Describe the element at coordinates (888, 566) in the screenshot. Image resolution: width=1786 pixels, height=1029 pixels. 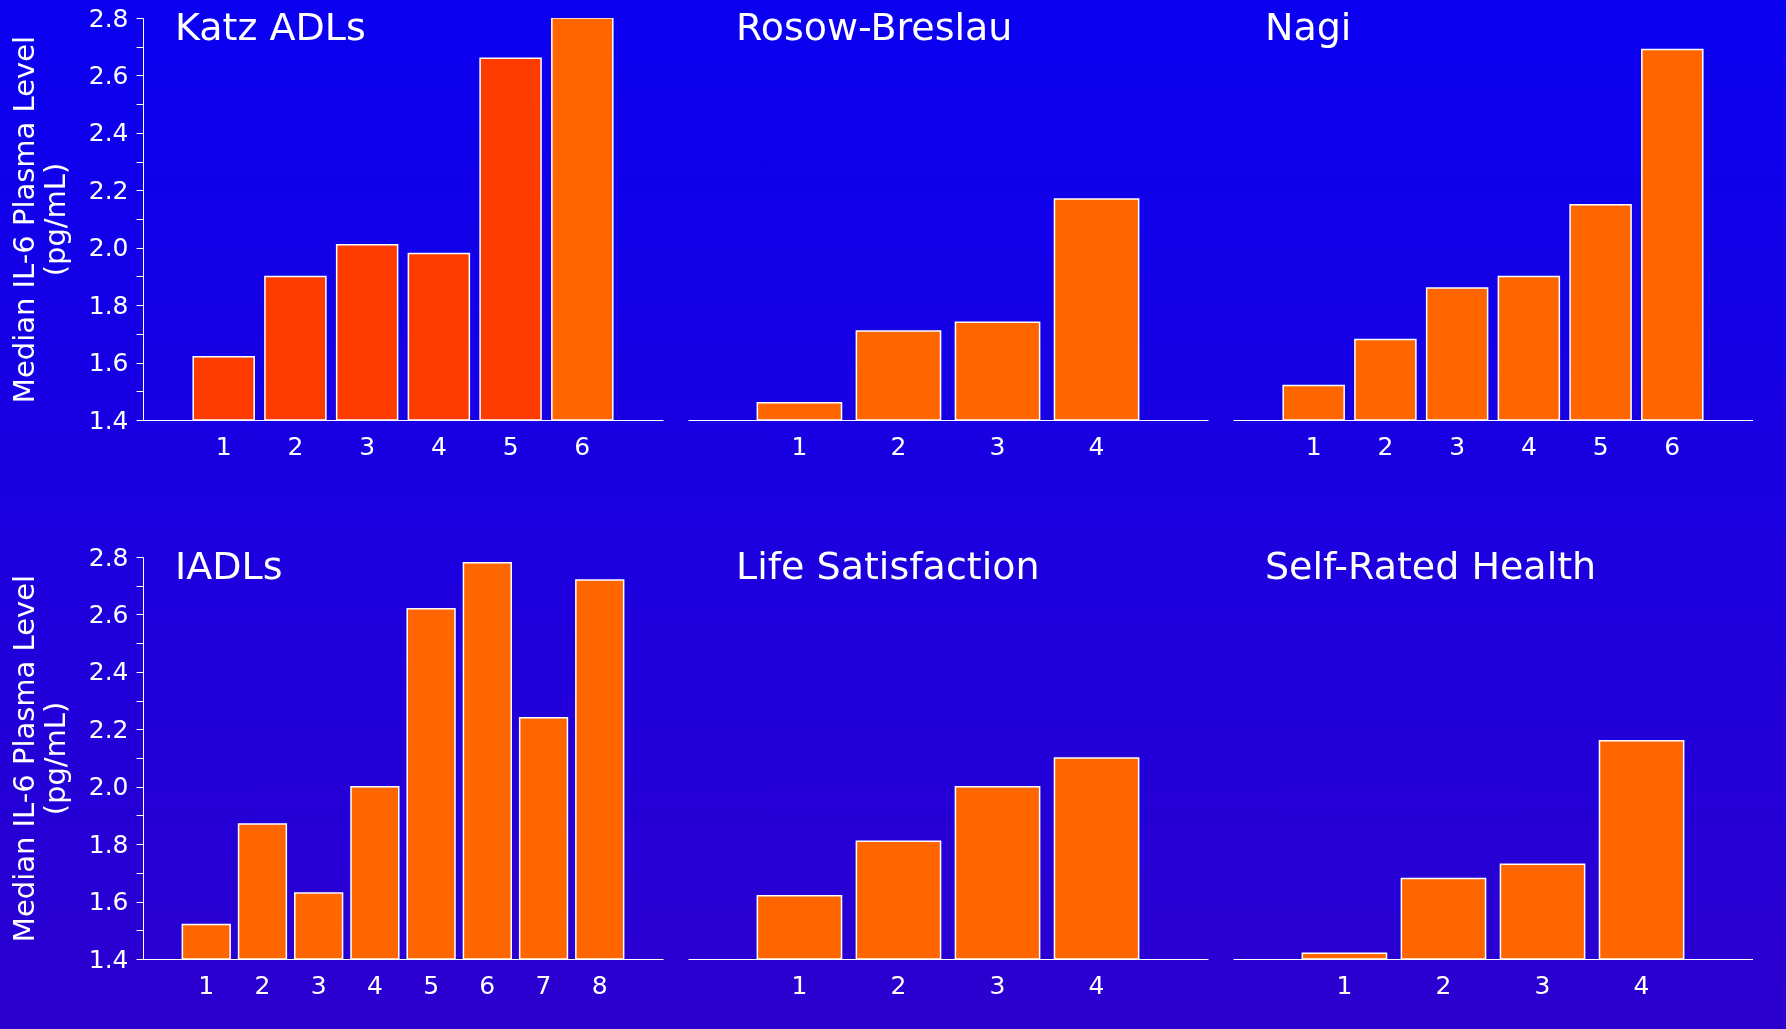
I see `chart-title: Life Satisfaction` at that location.